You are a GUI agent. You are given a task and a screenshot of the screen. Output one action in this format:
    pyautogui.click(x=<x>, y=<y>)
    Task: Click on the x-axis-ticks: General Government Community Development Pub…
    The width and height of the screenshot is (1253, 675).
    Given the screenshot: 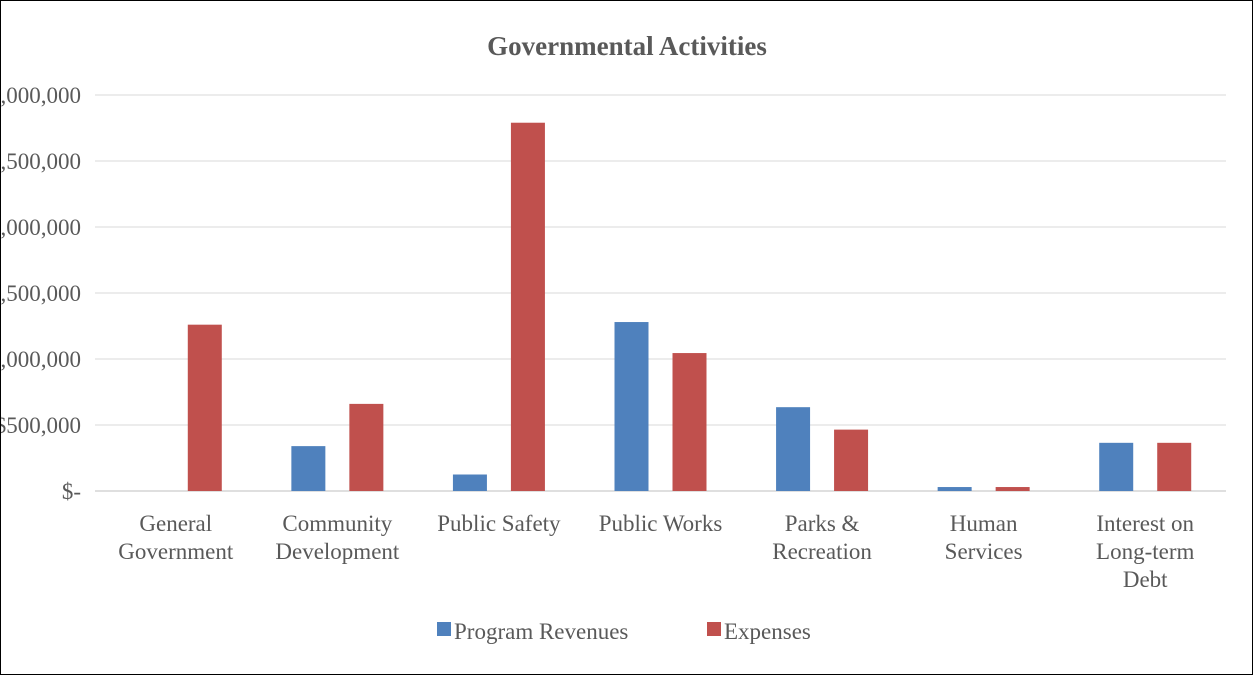 What is the action you would take?
    pyautogui.click(x=656, y=551)
    